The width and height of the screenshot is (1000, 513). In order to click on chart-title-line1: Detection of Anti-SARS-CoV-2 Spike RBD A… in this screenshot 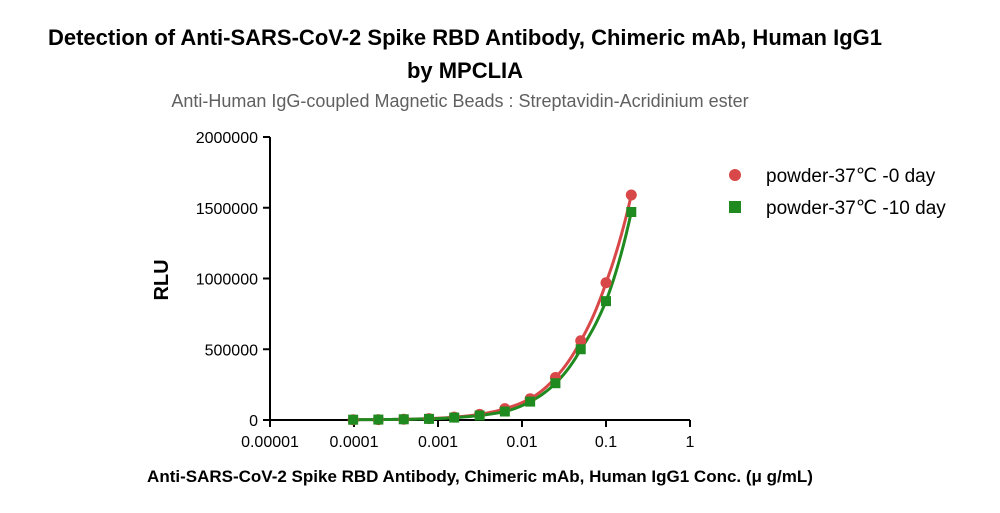, I will do `click(465, 37)`.